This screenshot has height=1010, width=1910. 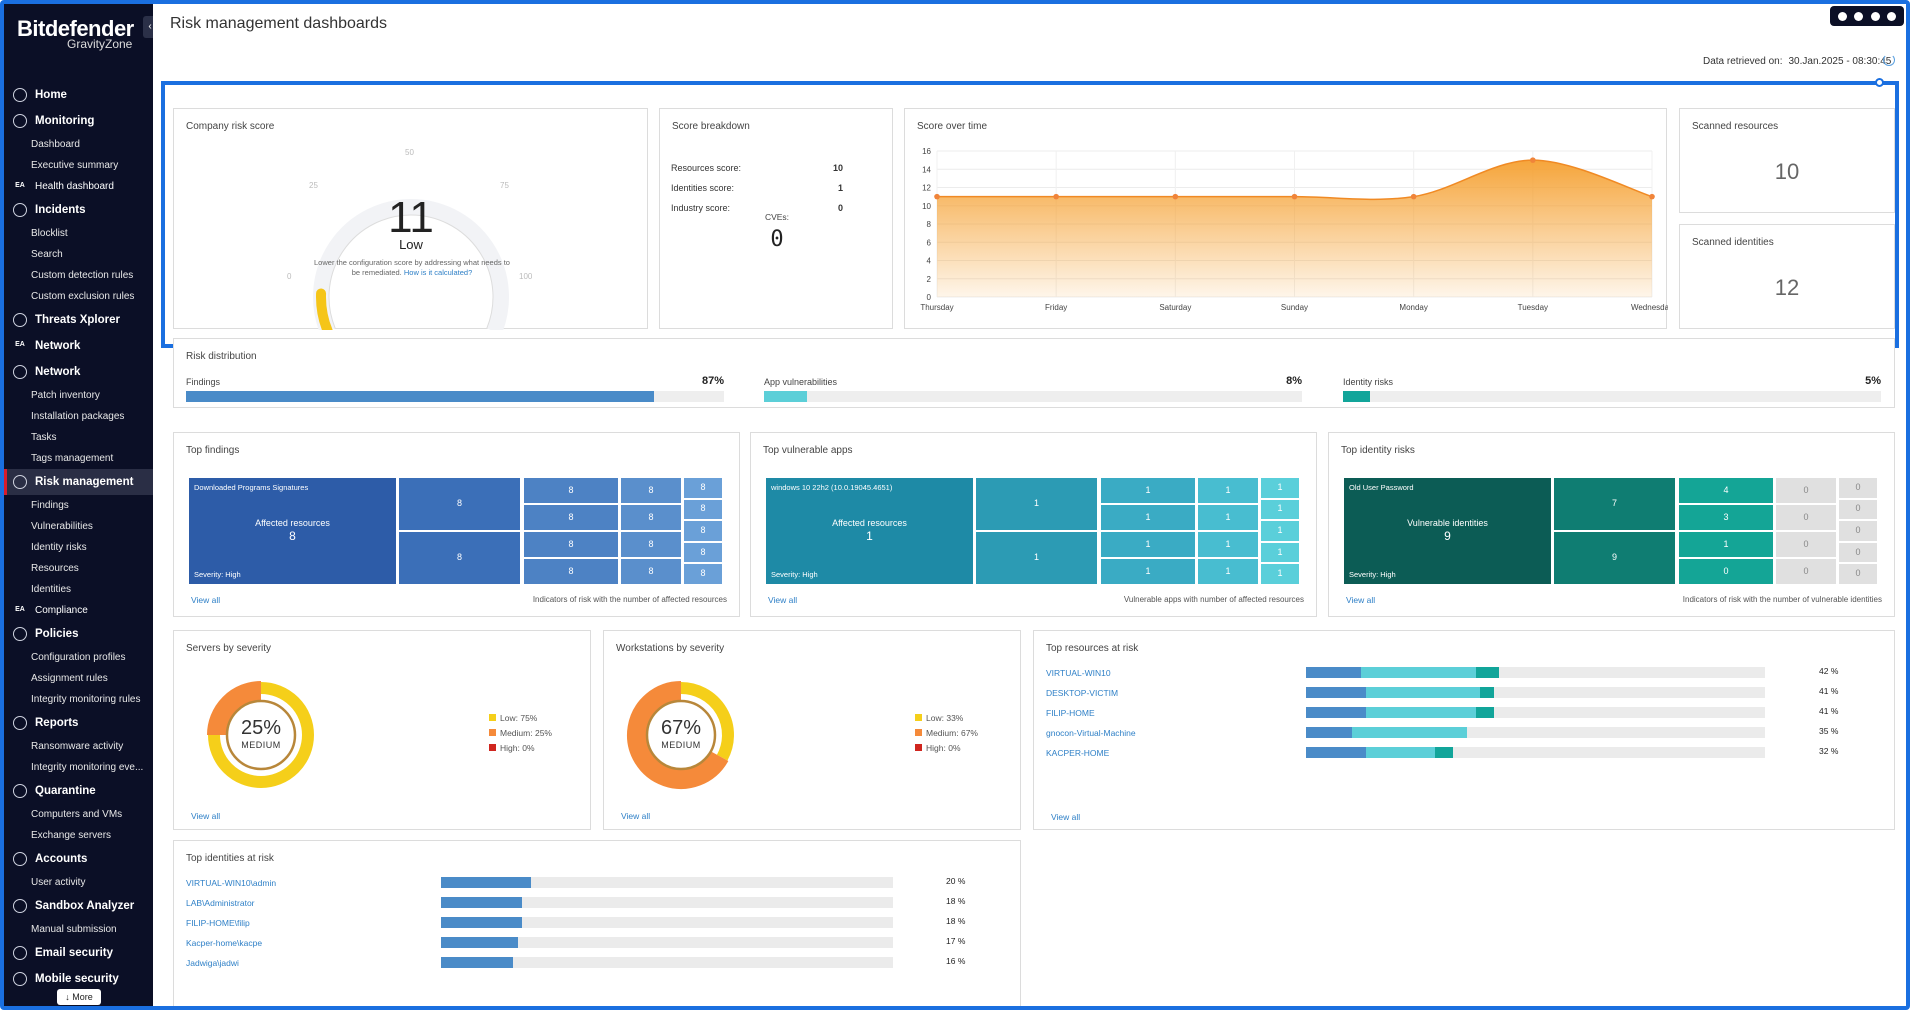 What do you see at coordinates (212, 963) in the screenshot?
I see `identity-link: Jadwiga\jadwi` at bounding box center [212, 963].